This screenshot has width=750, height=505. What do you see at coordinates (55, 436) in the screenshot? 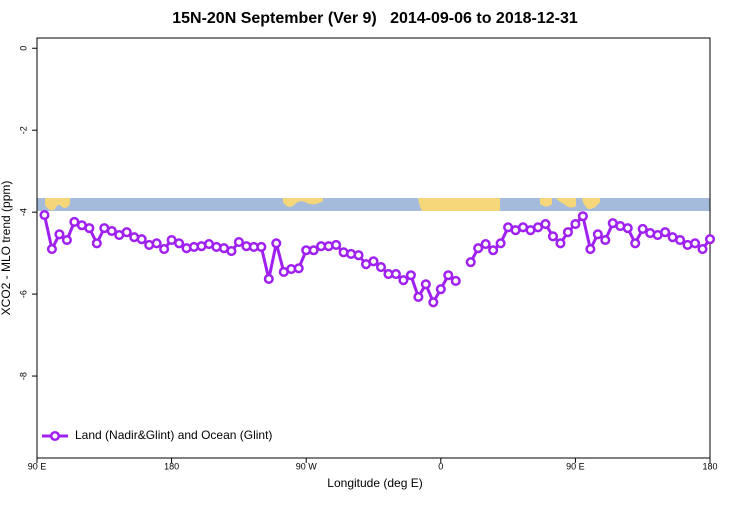
I see `legend-marker` at bounding box center [55, 436].